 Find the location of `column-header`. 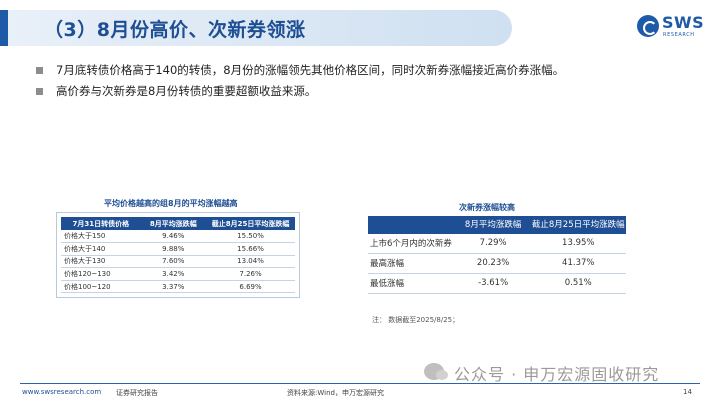

column-header is located at coordinates (412, 224).